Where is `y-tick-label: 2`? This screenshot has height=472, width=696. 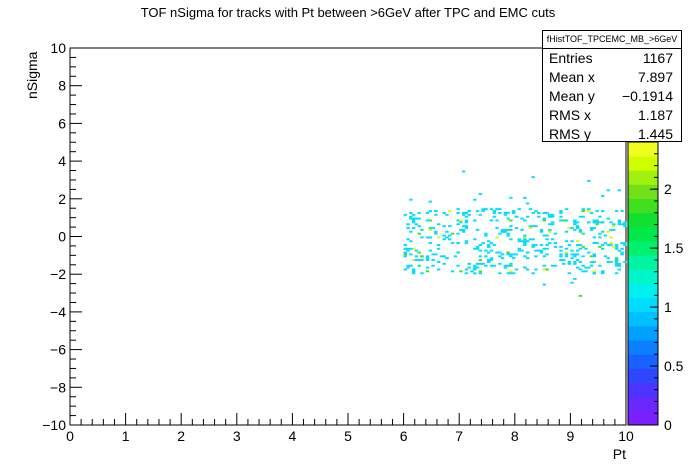 y-tick-label: 2 is located at coordinates (62, 199).